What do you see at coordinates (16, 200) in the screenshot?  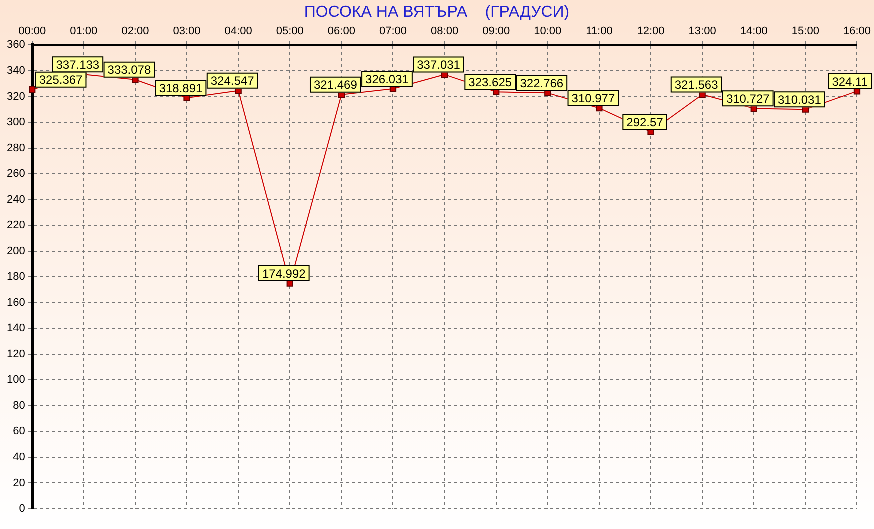 I see `y-tick-label: 240` at bounding box center [16, 200].